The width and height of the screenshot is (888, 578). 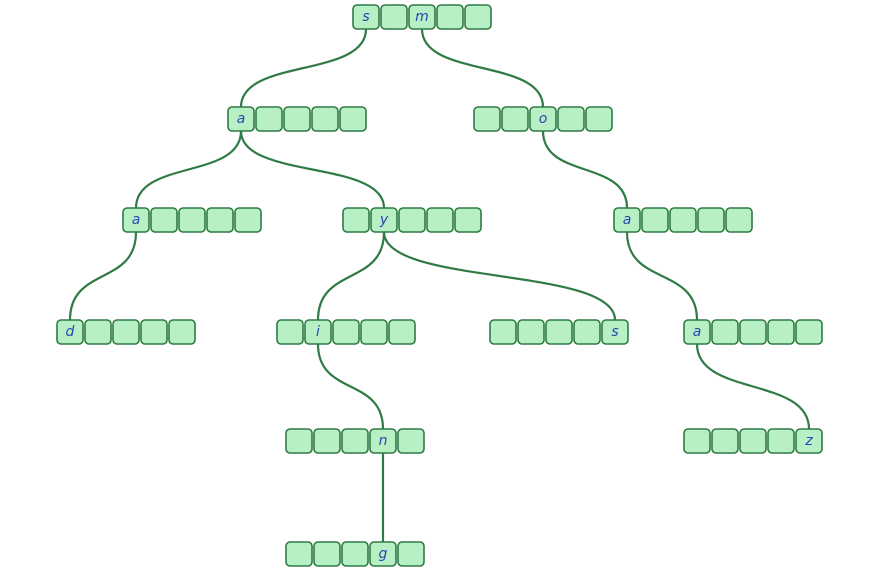 I want to click on trie-node-n_o: o, so click(x=543, y=119).